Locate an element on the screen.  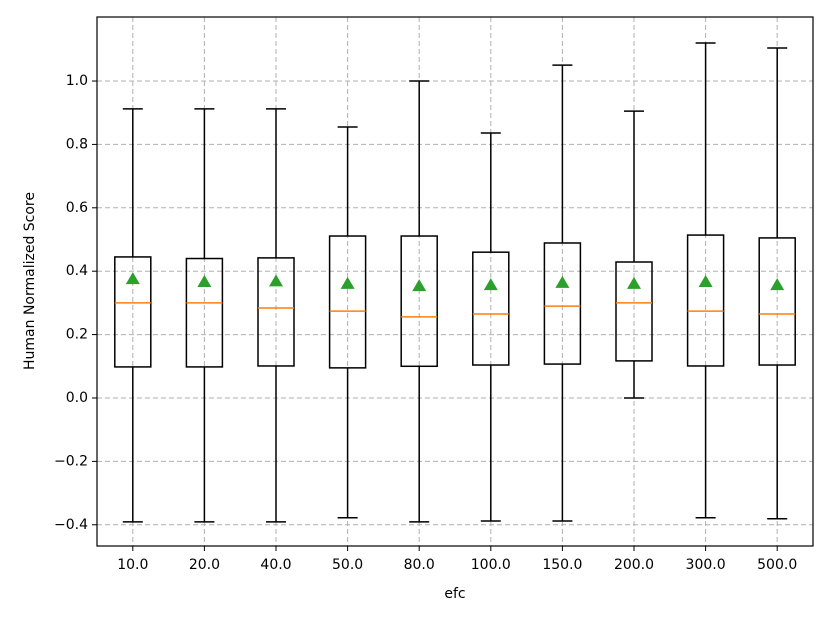
x-tick-label: 300.0 is located at coordinates (706, 565).